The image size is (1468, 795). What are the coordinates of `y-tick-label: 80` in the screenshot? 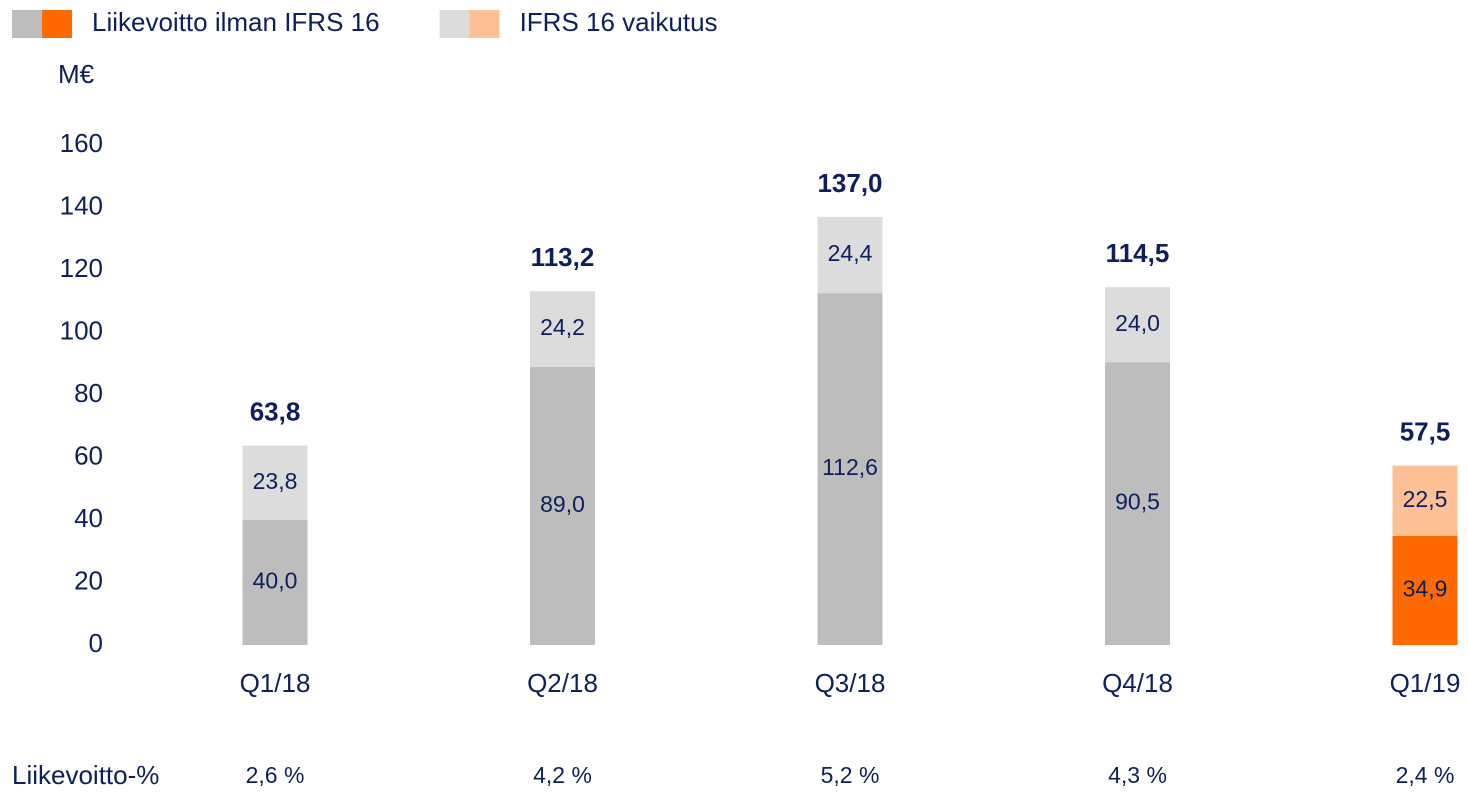 It's located at (88, 393).